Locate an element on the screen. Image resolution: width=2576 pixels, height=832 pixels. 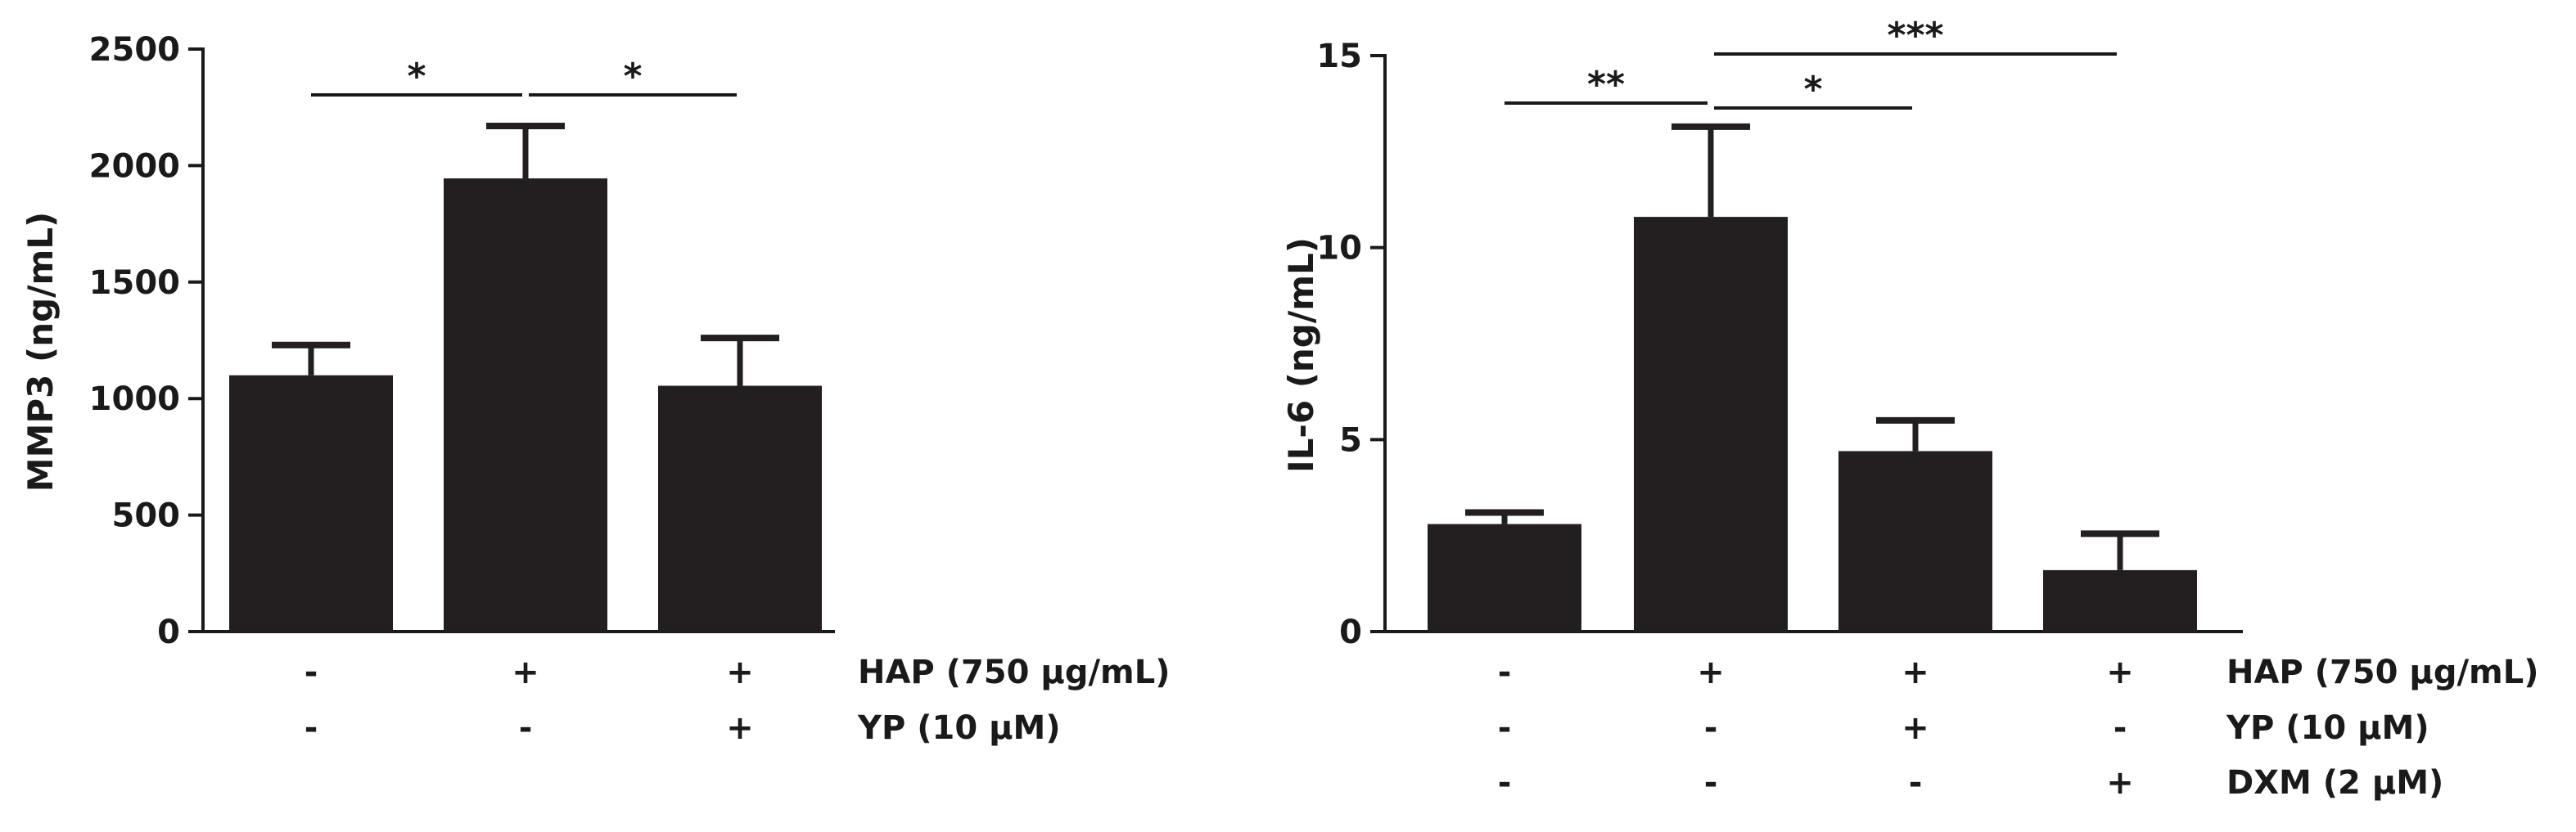
y-tick-label: 2500 is located at coordinates (134, 50).